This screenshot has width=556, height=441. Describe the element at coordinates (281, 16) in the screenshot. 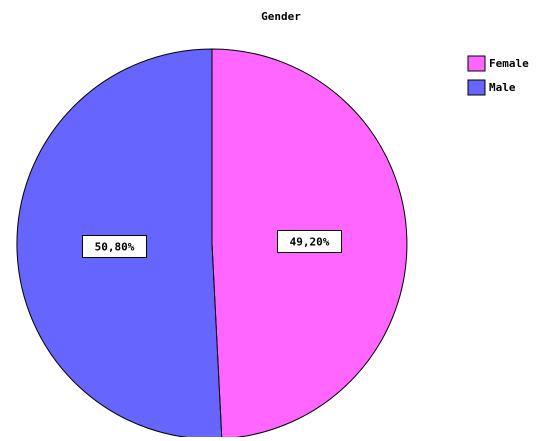

I see `chart-title: Gender` at that location.